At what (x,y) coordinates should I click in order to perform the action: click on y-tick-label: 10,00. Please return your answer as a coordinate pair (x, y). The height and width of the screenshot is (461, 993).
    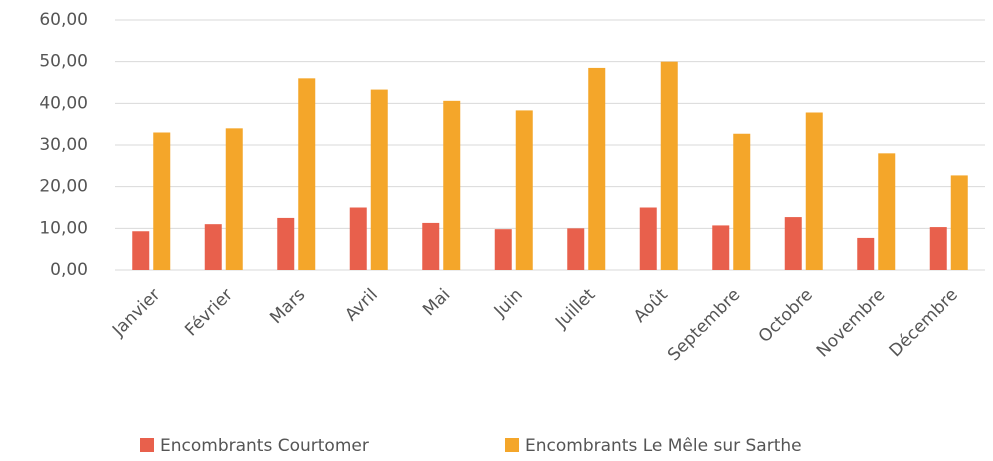
    Looking at the image, I should click on (63, 228).